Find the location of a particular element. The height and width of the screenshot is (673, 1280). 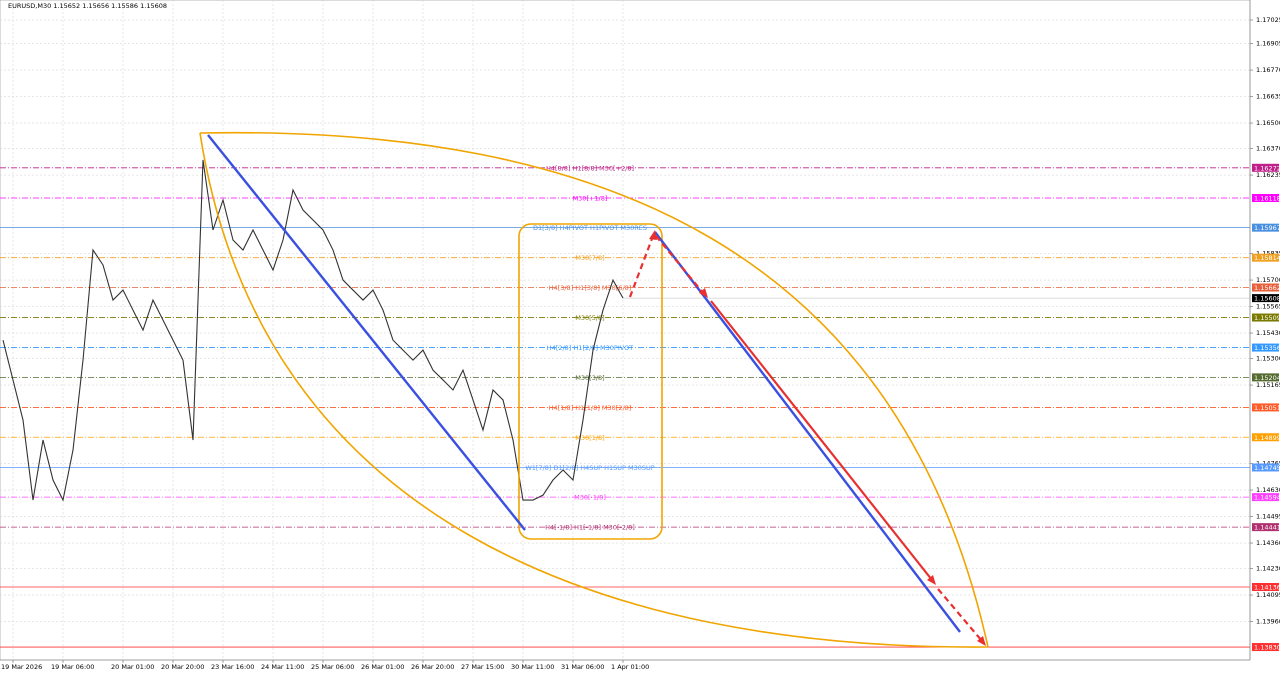

level-value: 1.15356 is located at coordinates (1267, 348).